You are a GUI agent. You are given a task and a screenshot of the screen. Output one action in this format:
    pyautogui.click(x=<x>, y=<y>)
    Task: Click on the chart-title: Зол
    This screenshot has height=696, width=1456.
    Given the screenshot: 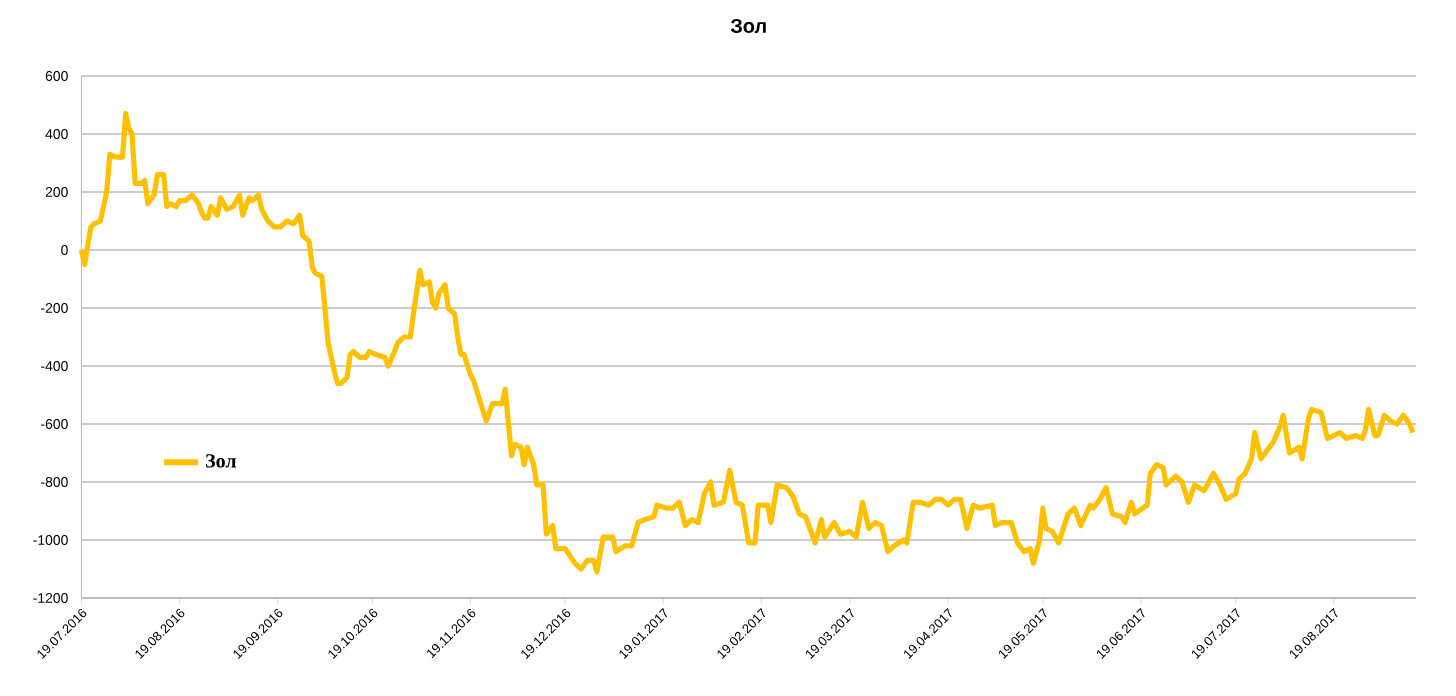 What is the action you would take?
    pyautogui.click(x=748, y=25)
    